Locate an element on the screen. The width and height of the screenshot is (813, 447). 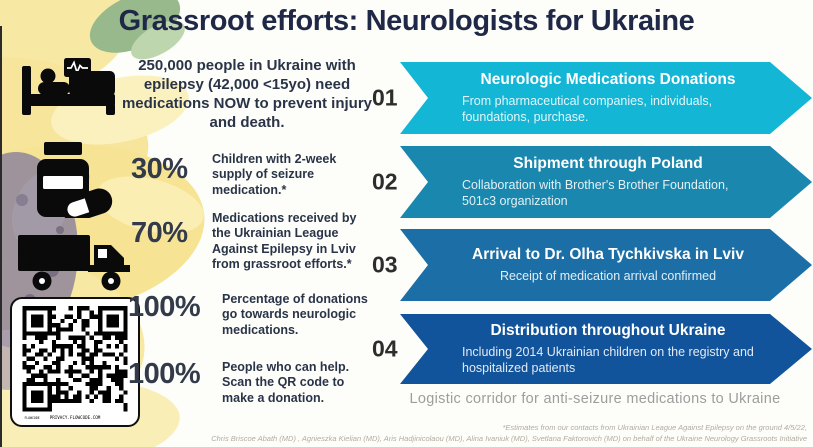
stat-value-people-help: 100% is located at coordinates (164, 374).